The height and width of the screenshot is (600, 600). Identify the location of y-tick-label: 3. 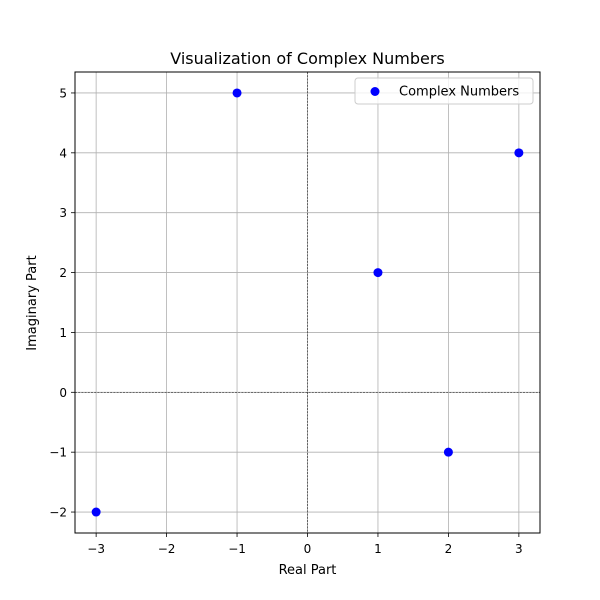
(63, 213).